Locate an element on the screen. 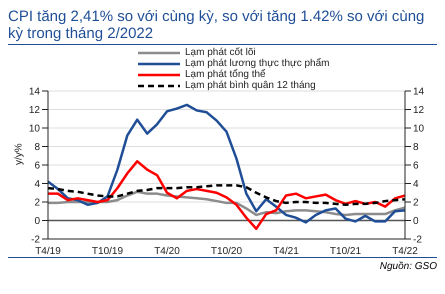 The height and width of the screenshot is (294, 445). y-tick-label: 4 is located at coordinates (37, 184).